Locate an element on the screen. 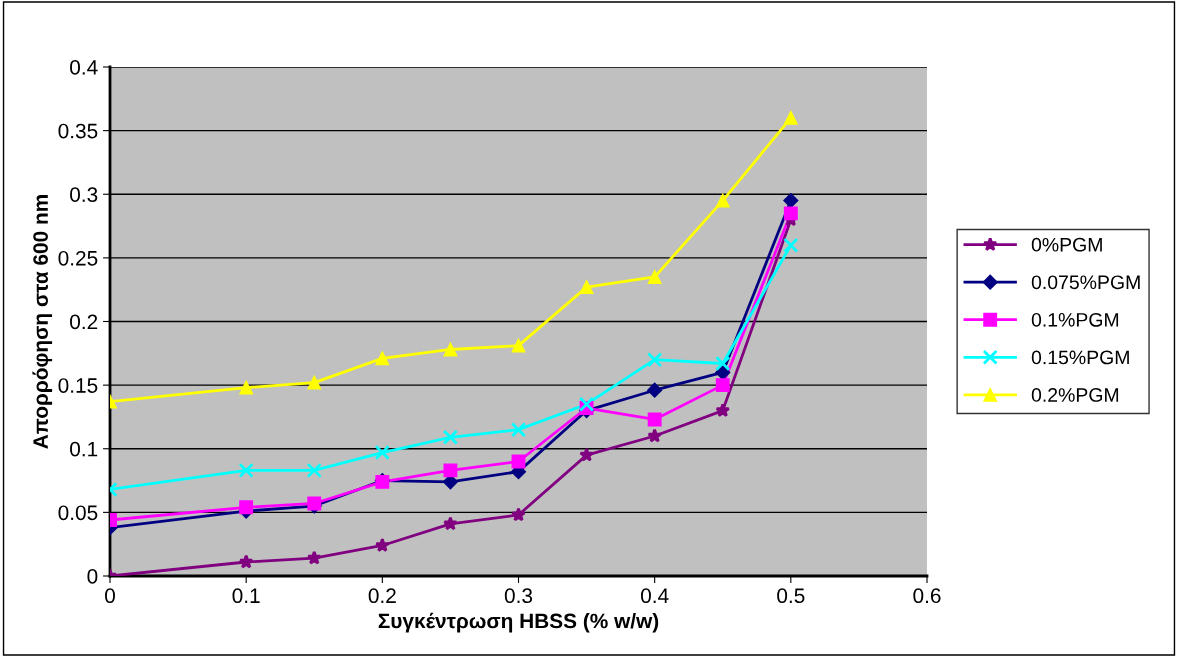 The width and height of the screenshot is (1178, 657). x-axis-title: Συγκέντρωση HBSS (% w/w) is located at coordinates (518, 622).